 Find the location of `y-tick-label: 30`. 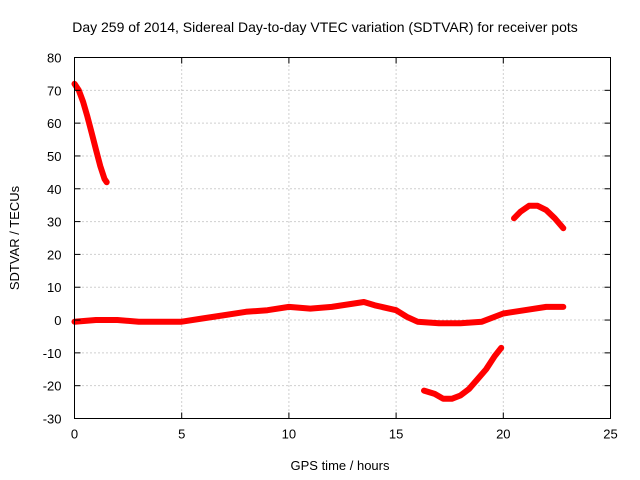

y-tick-label: 30 is located at coordinates (54, 222).